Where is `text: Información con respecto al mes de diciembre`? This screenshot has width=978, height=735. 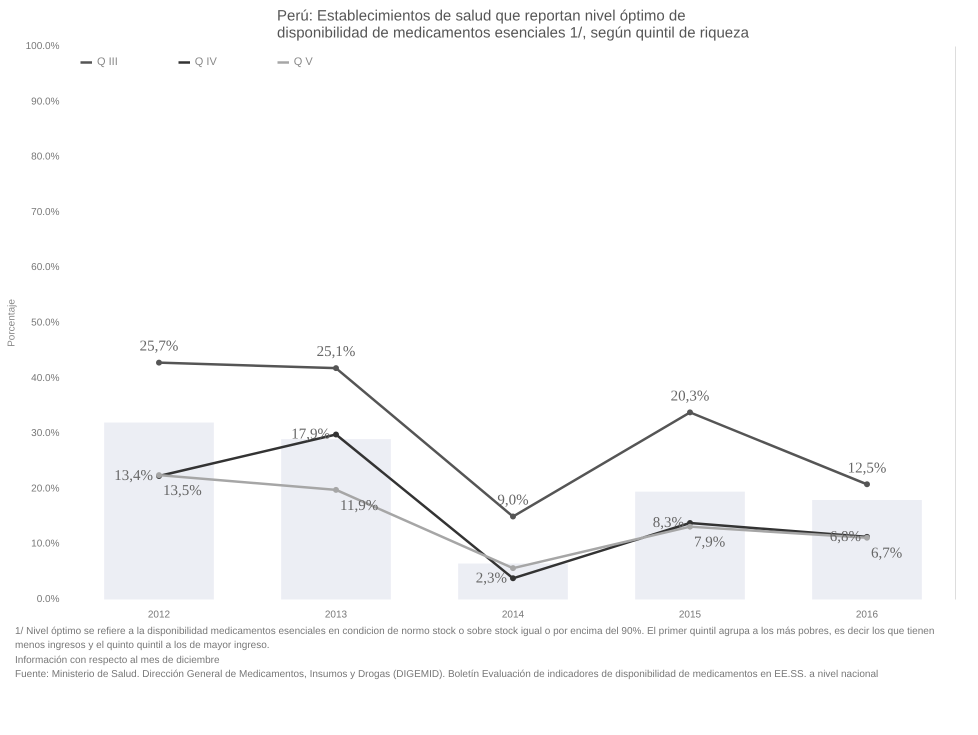 text: Información con respecto al mes de diciembre is located at coordinates (117, 660).